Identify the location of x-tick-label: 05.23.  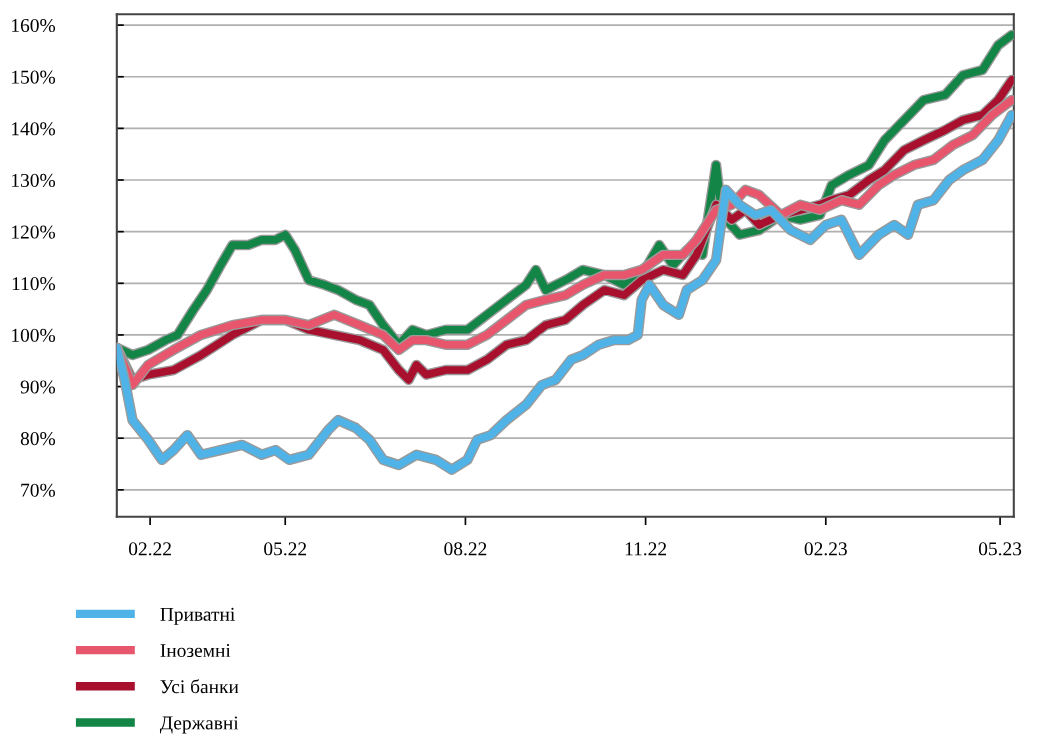
(1000, 549).